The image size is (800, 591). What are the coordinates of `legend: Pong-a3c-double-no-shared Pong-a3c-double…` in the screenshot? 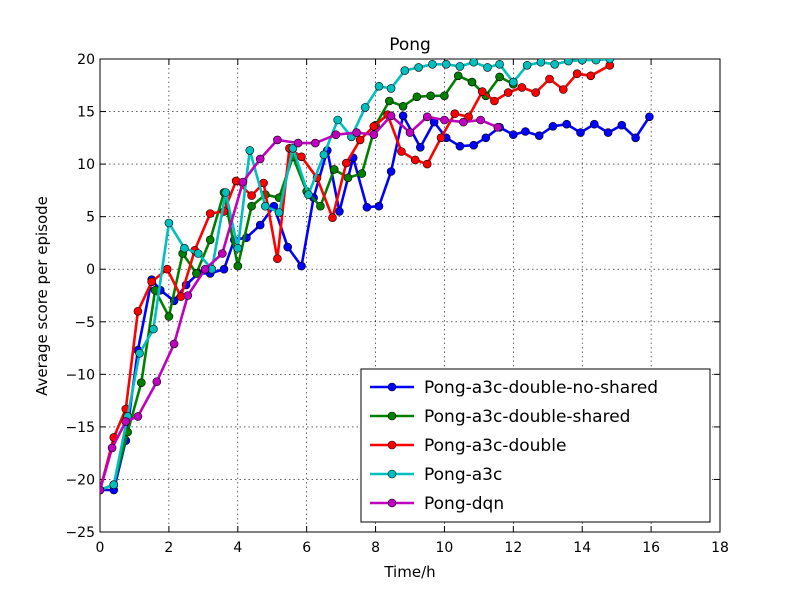 It's located at (535, 445).